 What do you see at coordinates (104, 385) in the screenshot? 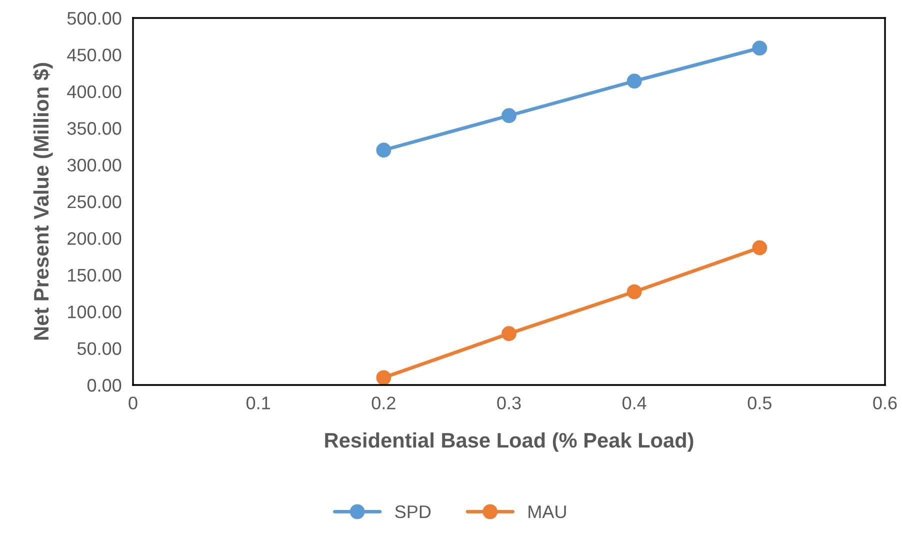
I see `y-tick-label: 0.00` at bounding box center [104, 385].